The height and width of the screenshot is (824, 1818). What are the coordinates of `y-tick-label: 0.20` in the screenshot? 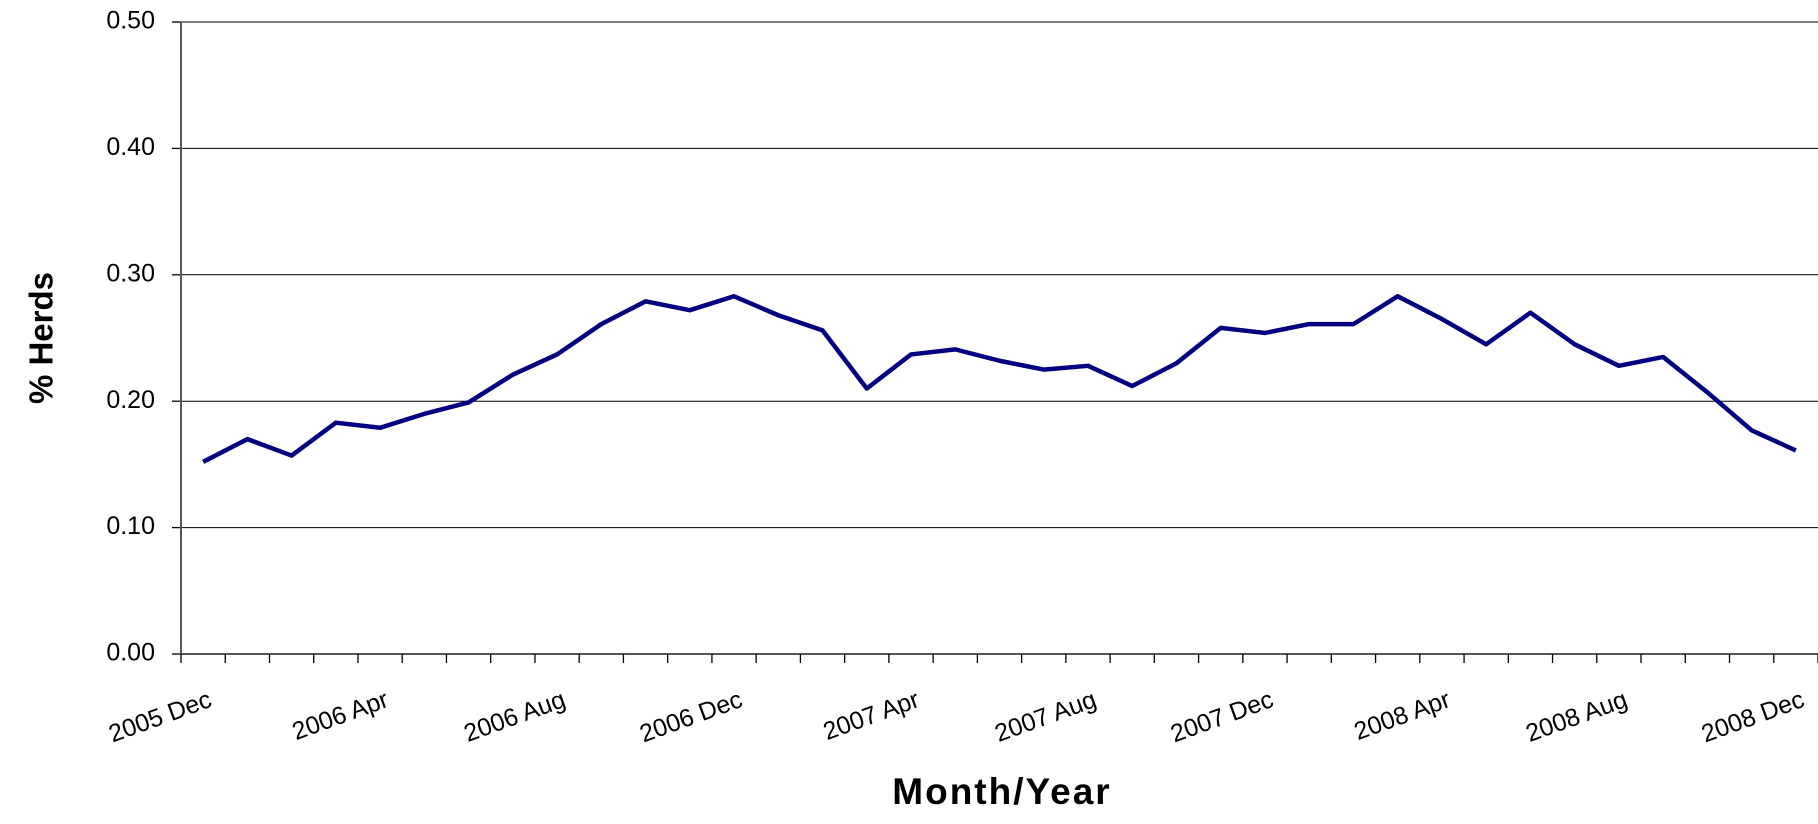 It's located at (130, 400).